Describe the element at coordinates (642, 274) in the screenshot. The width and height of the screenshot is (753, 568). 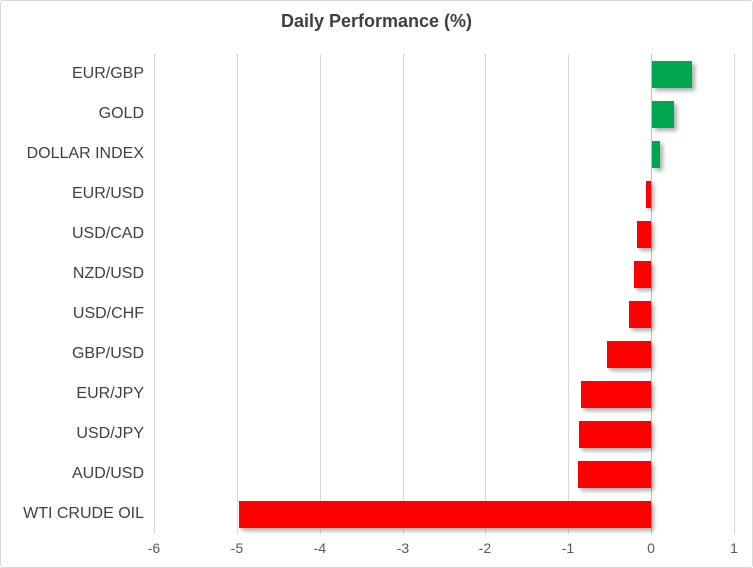
I see `bar-nzd-usd` at that location.